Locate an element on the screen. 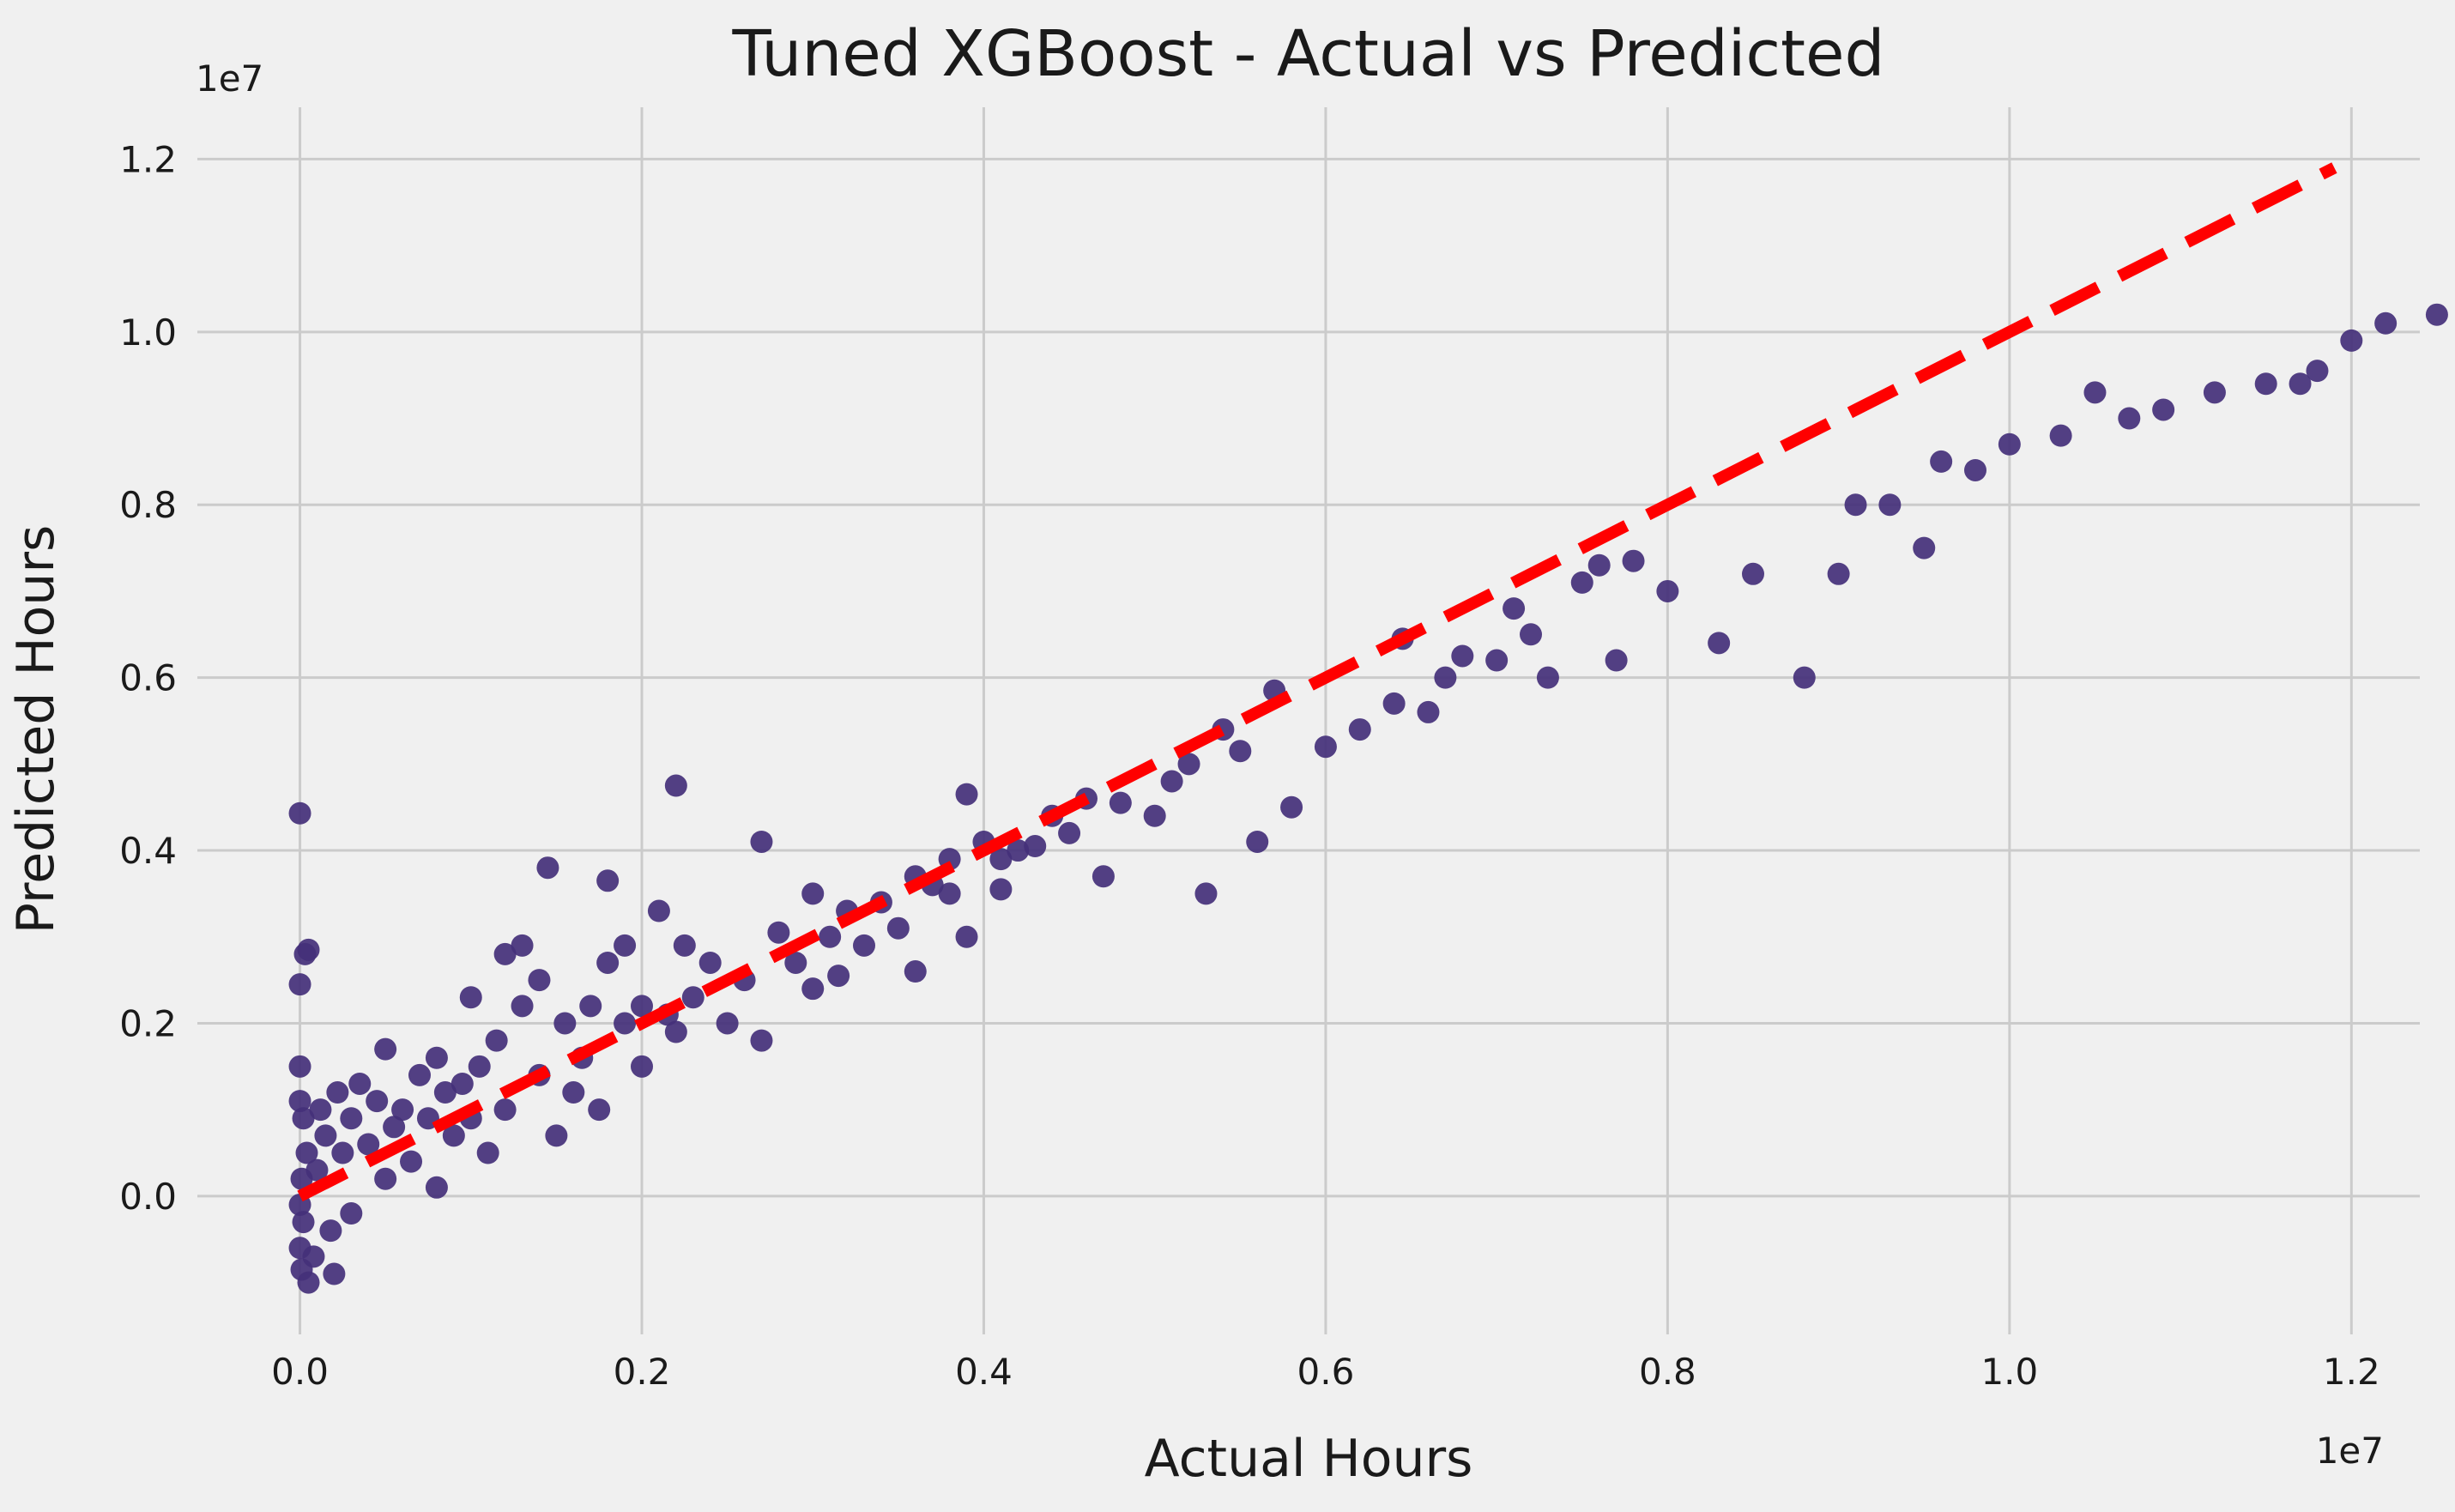 The width and height of the screenshot is (2455, 1512). x-tick-label: 0.4 is located at coordinates (984, 1372).